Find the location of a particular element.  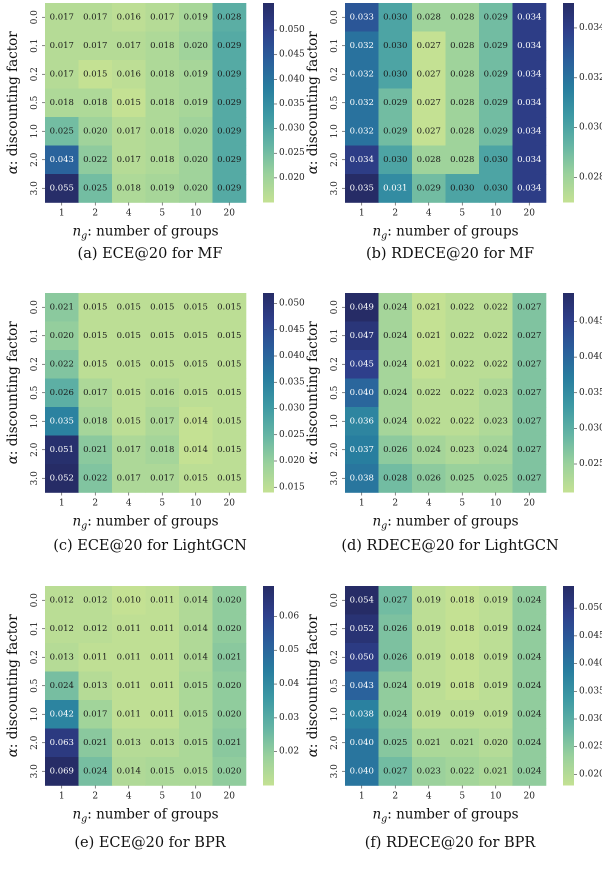

cell-value-label: 0.026 is located at coordinates (429, 478).